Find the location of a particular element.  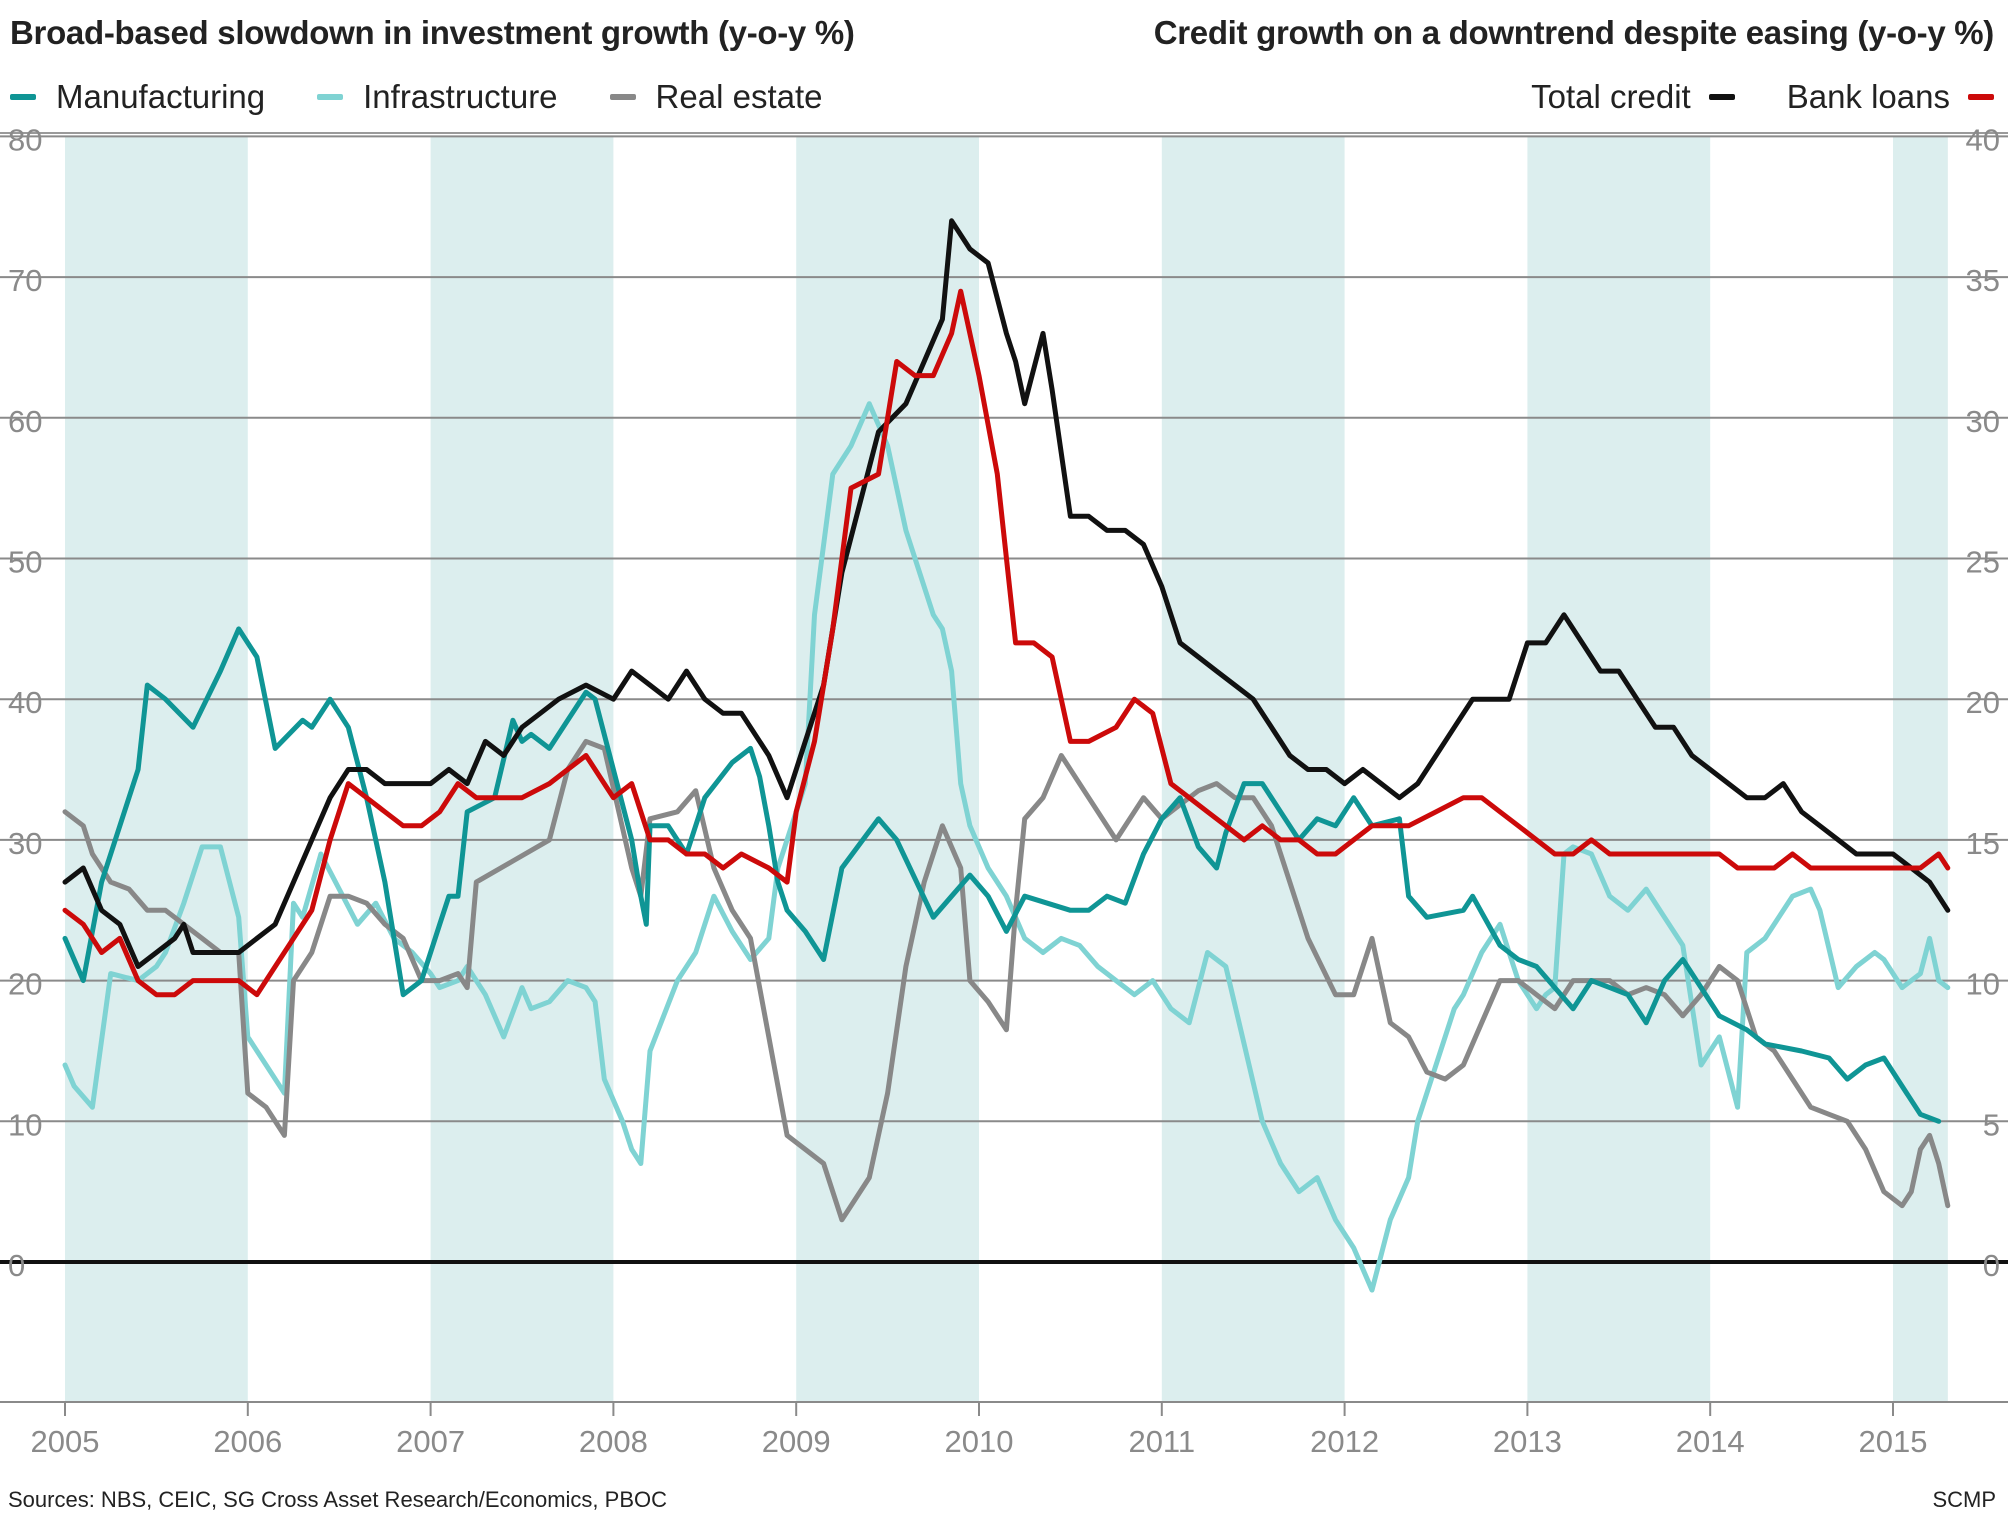

legend-swatch-total-credit is located at coordinates (1721, 97).